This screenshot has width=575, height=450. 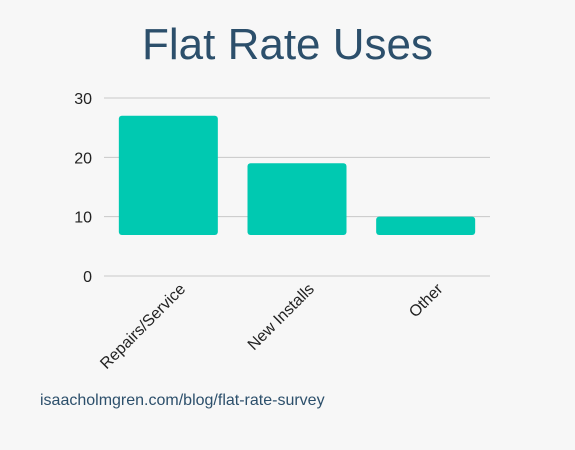 I want to click on bar-repairs-service, so click(x=168, y=175).